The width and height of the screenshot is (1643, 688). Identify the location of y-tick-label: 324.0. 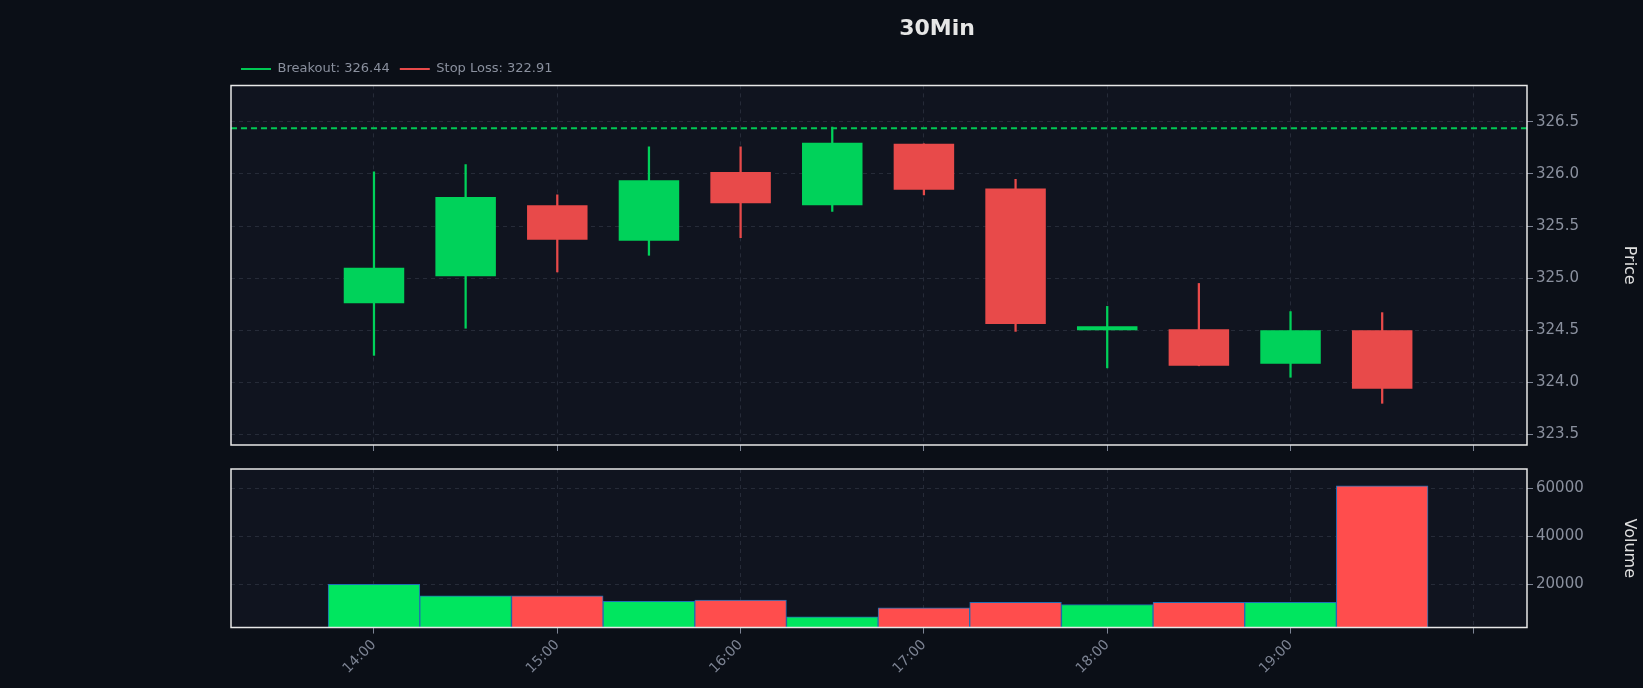
(1557, 381).